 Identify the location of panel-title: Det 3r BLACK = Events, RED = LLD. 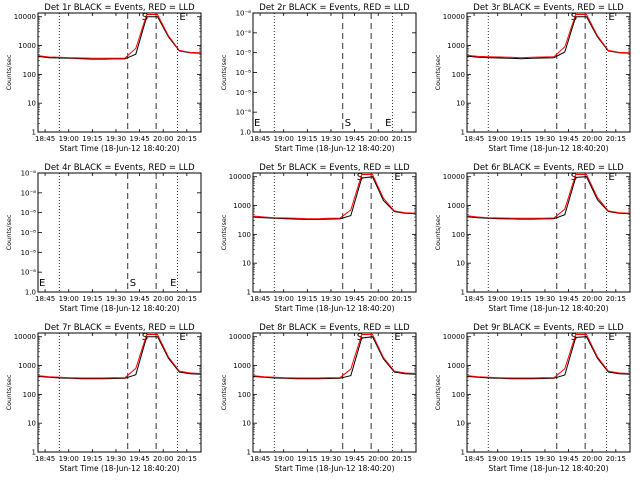
(548, 8).